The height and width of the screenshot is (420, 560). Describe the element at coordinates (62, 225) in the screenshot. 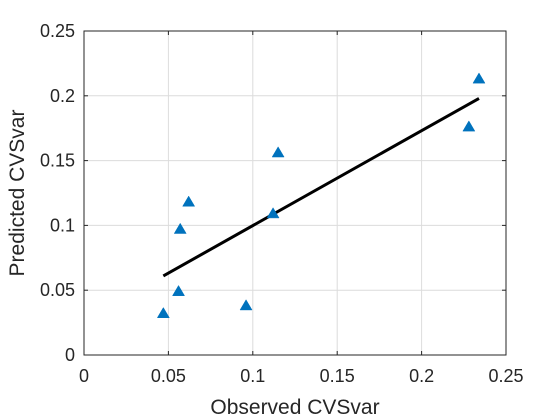

I see `y-tick-label: 0.1` at that location.